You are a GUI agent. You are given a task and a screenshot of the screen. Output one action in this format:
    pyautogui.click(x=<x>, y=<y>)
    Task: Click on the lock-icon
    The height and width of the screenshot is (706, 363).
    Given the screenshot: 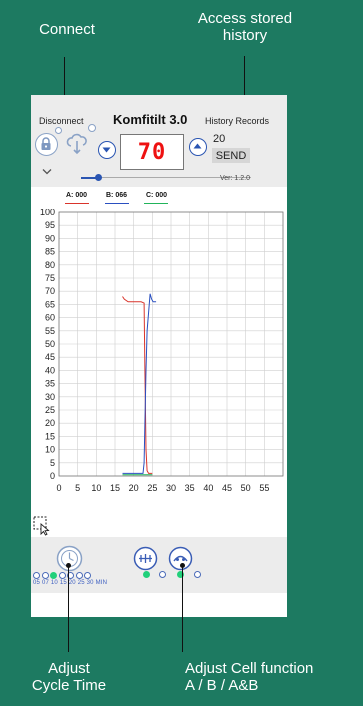 What is the action you would take?
    pyautogui.click(x=46, y=143)
    